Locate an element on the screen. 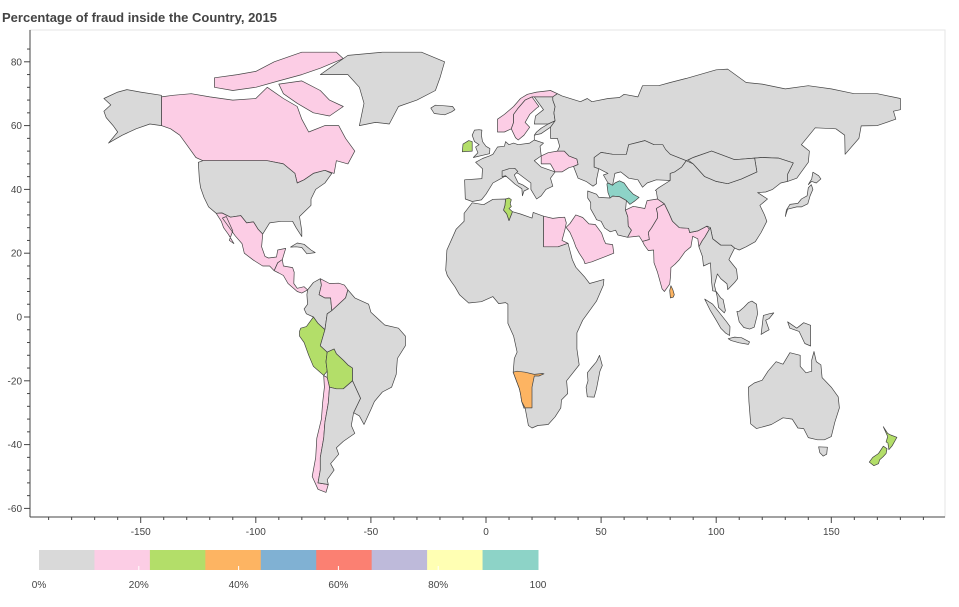 The width and height of the screenshot is (959, 607). x-tick-label: -100 is located at coordinates (256, 532).